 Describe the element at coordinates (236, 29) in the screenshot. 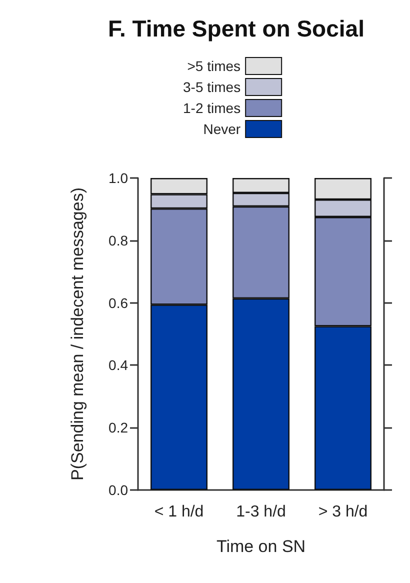

I see `chart-title: F. Time Spent on Social` at that location.